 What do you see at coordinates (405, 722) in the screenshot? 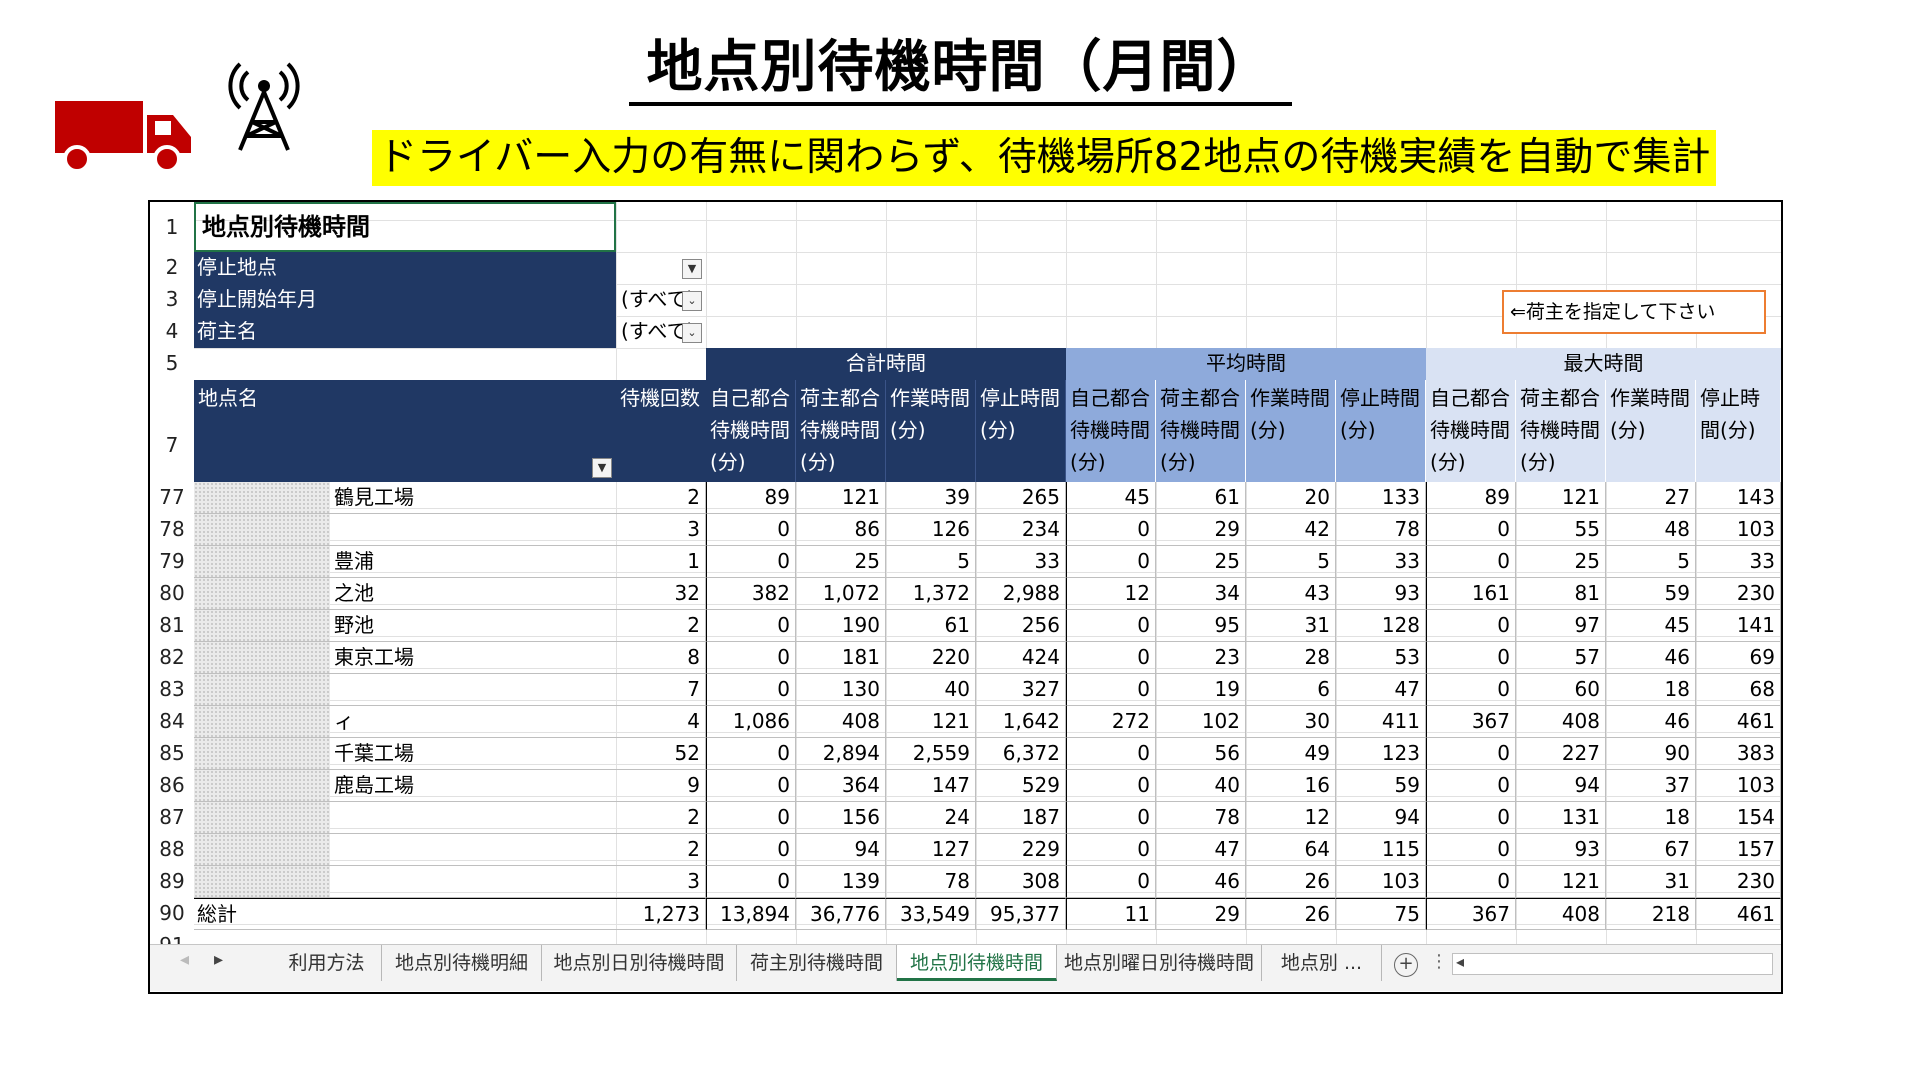
I see `location-name-cell: ィ` at bounding box center [405, 722].